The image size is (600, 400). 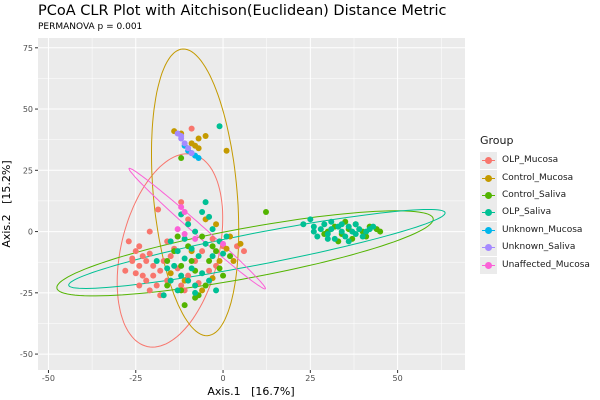 I want to click on chart-subtitle: PERMANOVA p = 0.001, so click(x=90, y=27).